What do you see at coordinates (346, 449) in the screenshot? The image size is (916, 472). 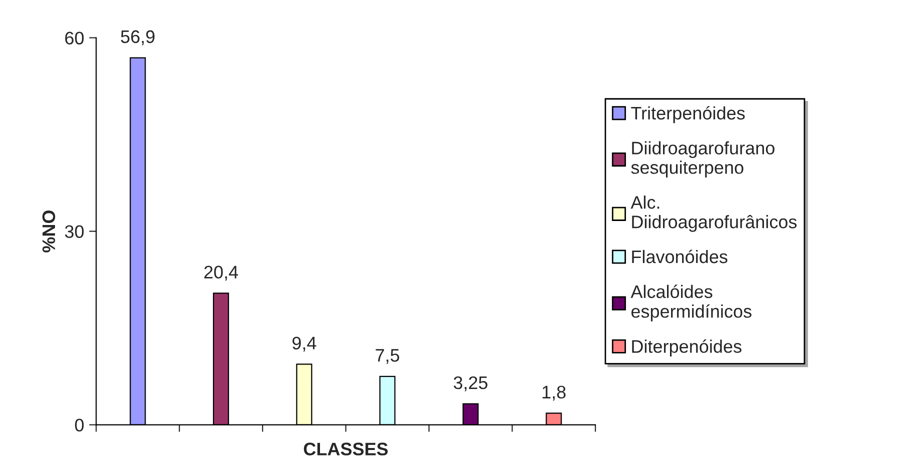 I see `x-axis-title: CLASSES` at bounding box center [346, 449].